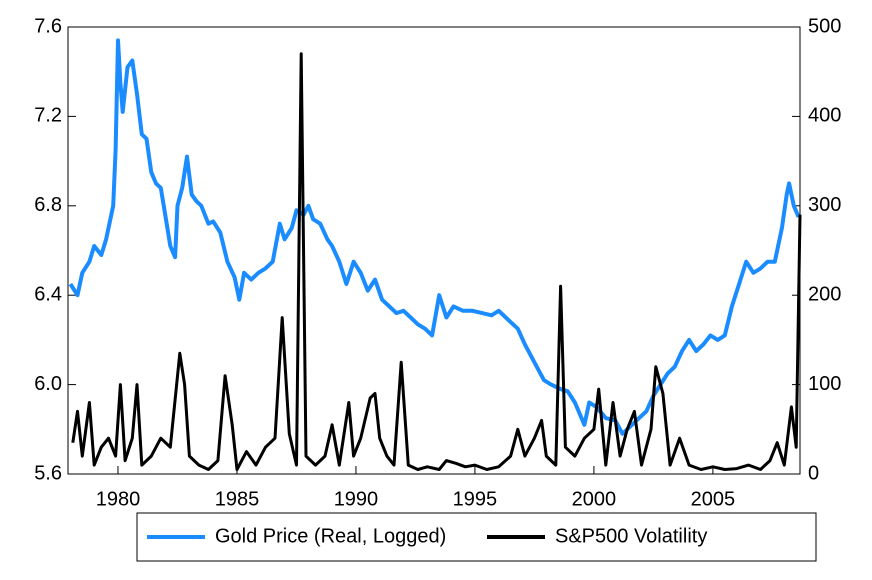 The width and height of the screenshot is (872, 580). What do you see at coordinates (475, 499) in the screenshot?
I see `x-tick-label: 1995` at bounding box center [475, 499].